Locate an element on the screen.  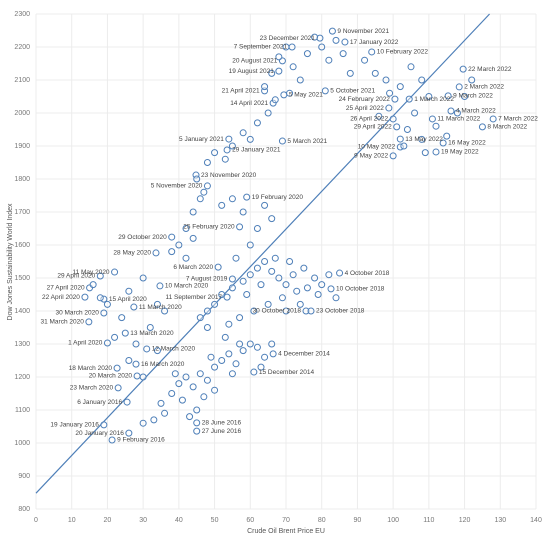
x-tick-label: 110 is located at coordinates (428, 520).